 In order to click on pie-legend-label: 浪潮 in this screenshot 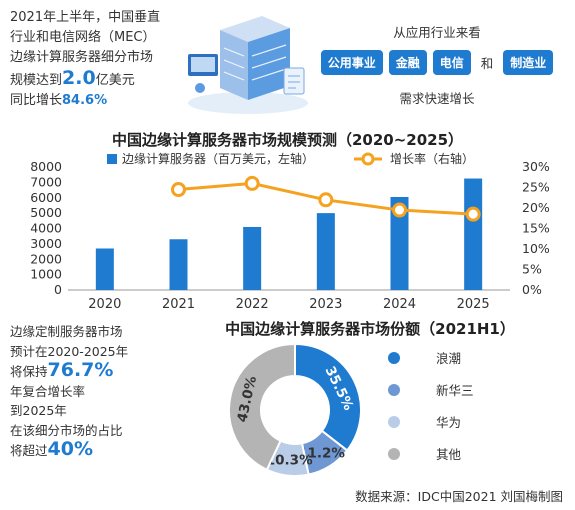, I will do `click(449, 358)`.